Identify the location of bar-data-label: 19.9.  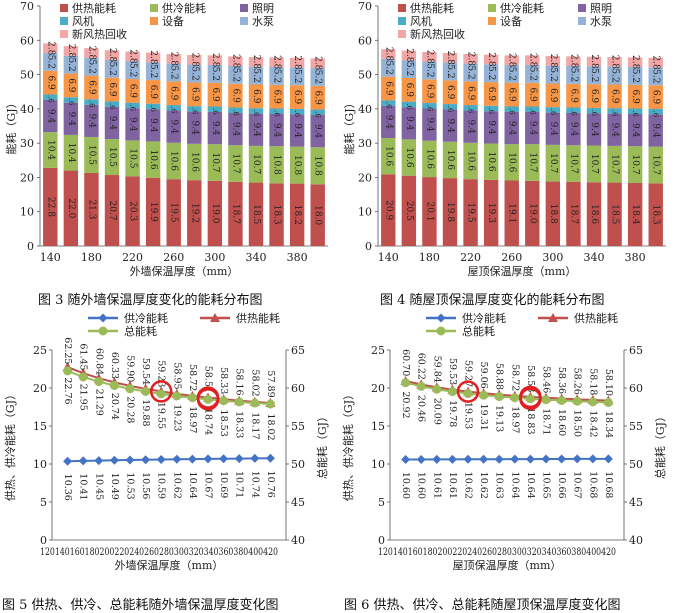
(153, 212).